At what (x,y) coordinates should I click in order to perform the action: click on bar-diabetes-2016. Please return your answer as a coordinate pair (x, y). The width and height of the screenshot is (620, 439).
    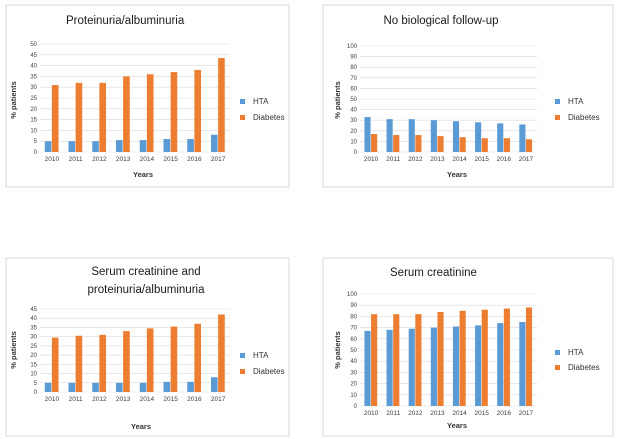
    Looking at the image, I should click on (506, 357).